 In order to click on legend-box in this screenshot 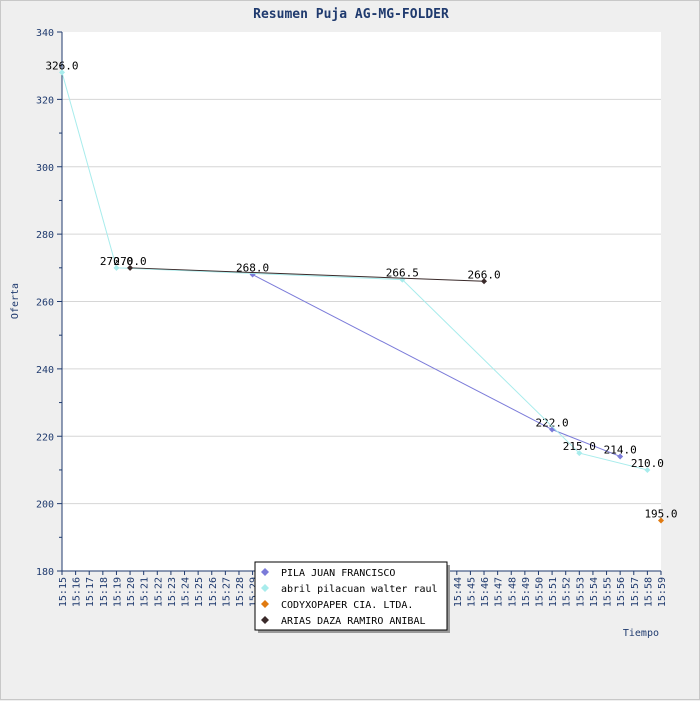, I will do `click(351, 596)`.